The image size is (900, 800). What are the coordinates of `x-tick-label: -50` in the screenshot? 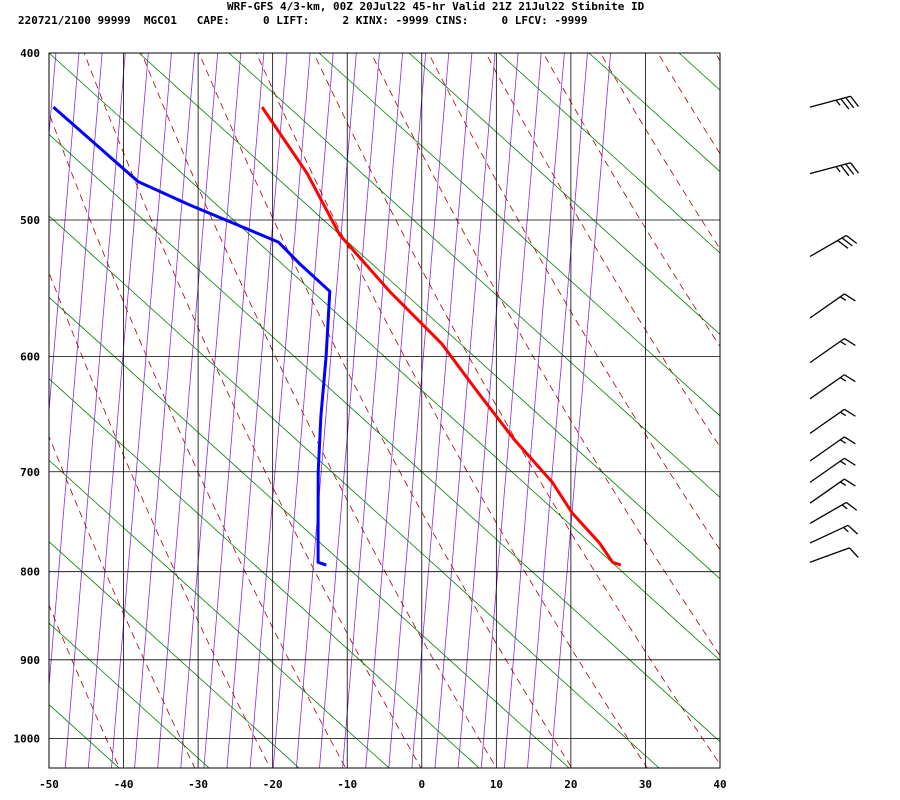 It's located at (49, 784).